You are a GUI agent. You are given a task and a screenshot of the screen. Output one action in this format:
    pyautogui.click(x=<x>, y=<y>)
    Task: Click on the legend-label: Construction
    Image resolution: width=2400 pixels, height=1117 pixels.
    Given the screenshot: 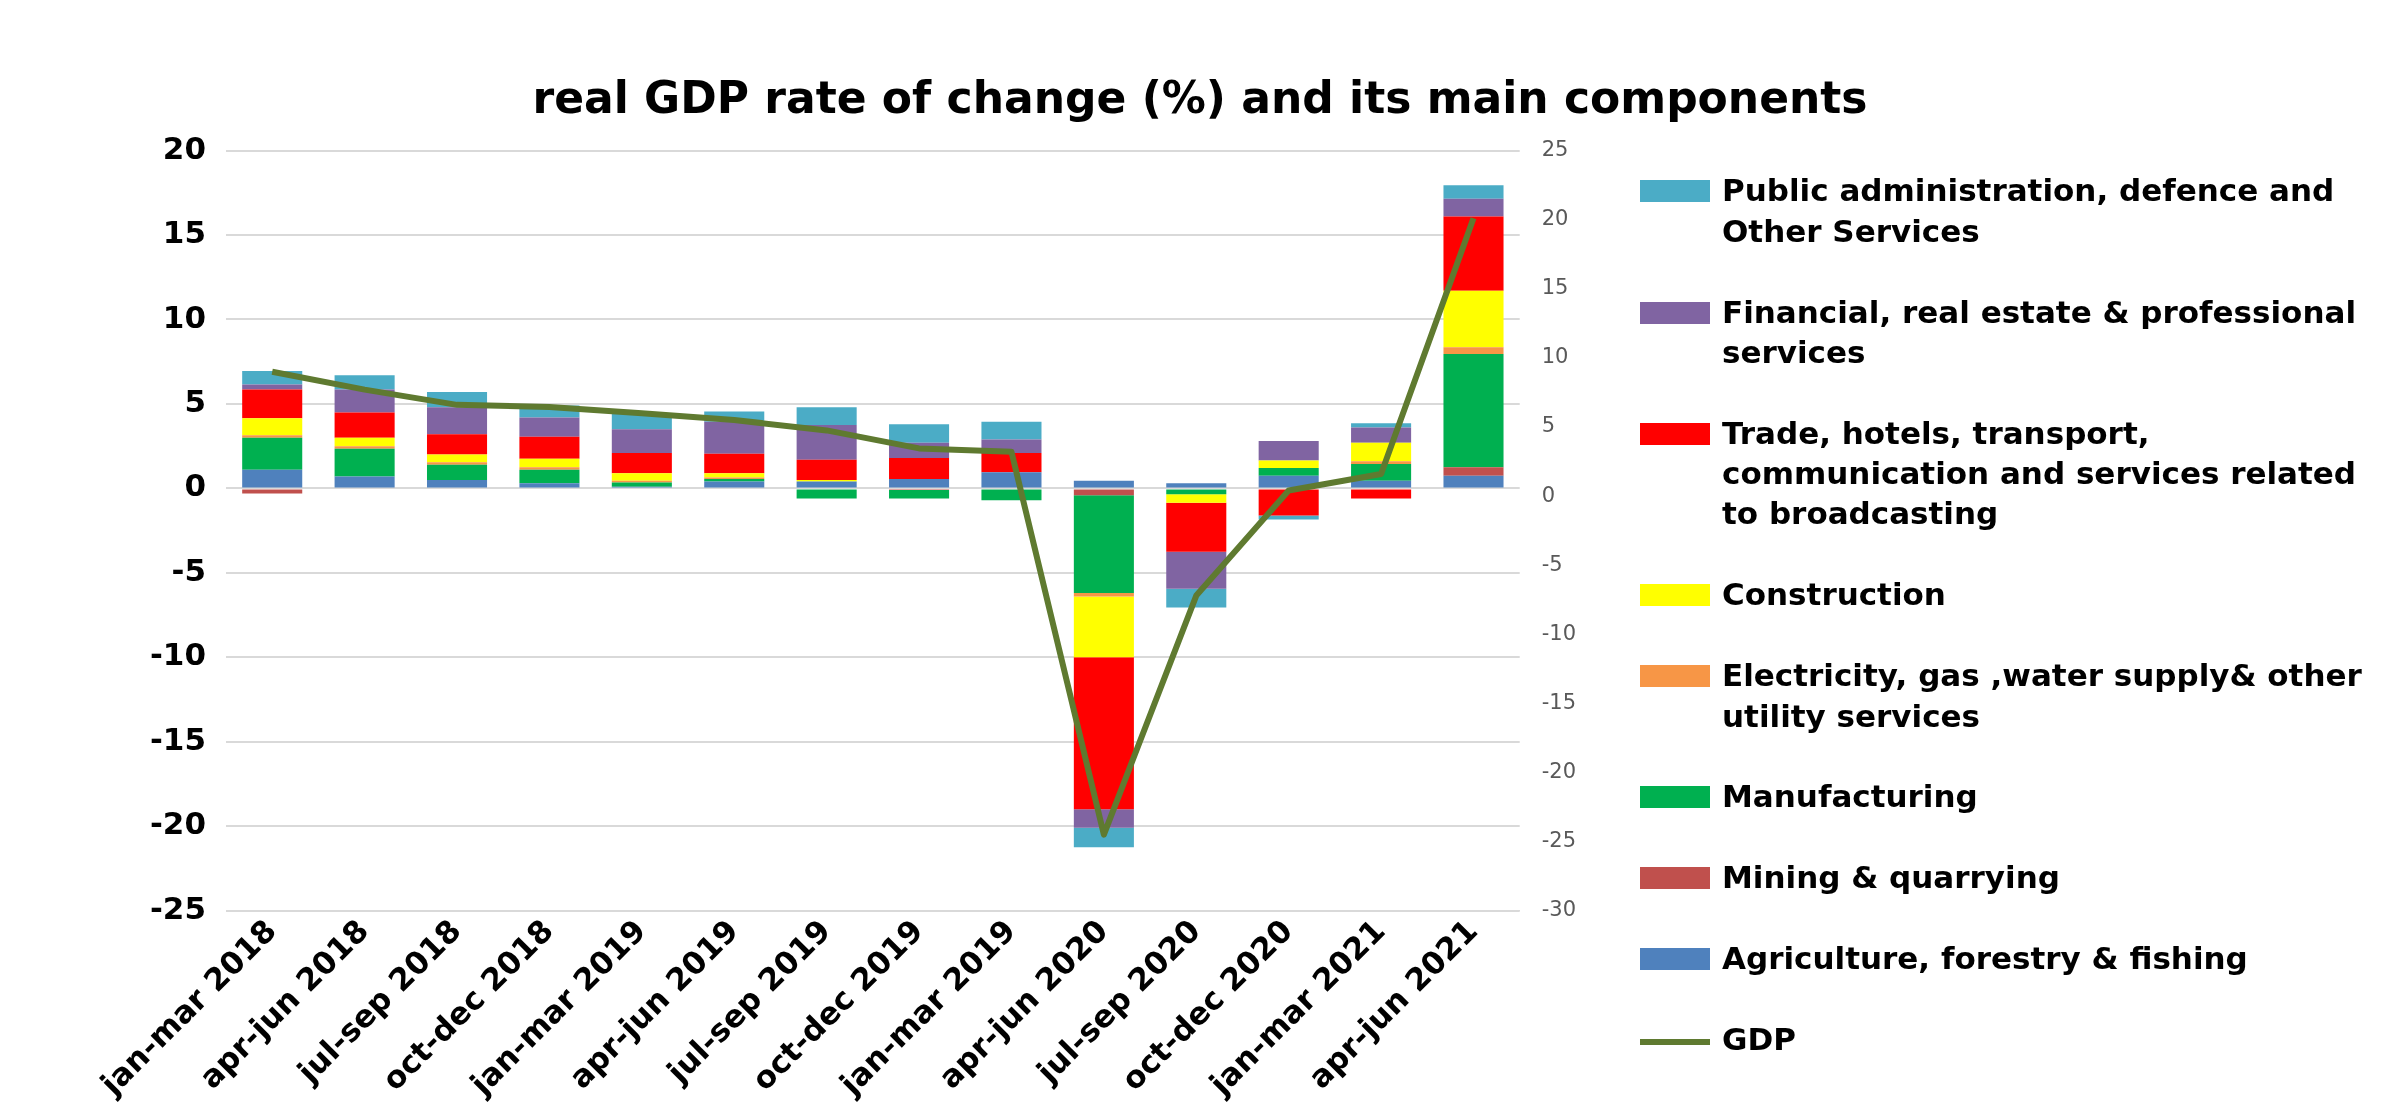 What is the action you would take?
    pyautogui.click(x=1834, y=595)
    